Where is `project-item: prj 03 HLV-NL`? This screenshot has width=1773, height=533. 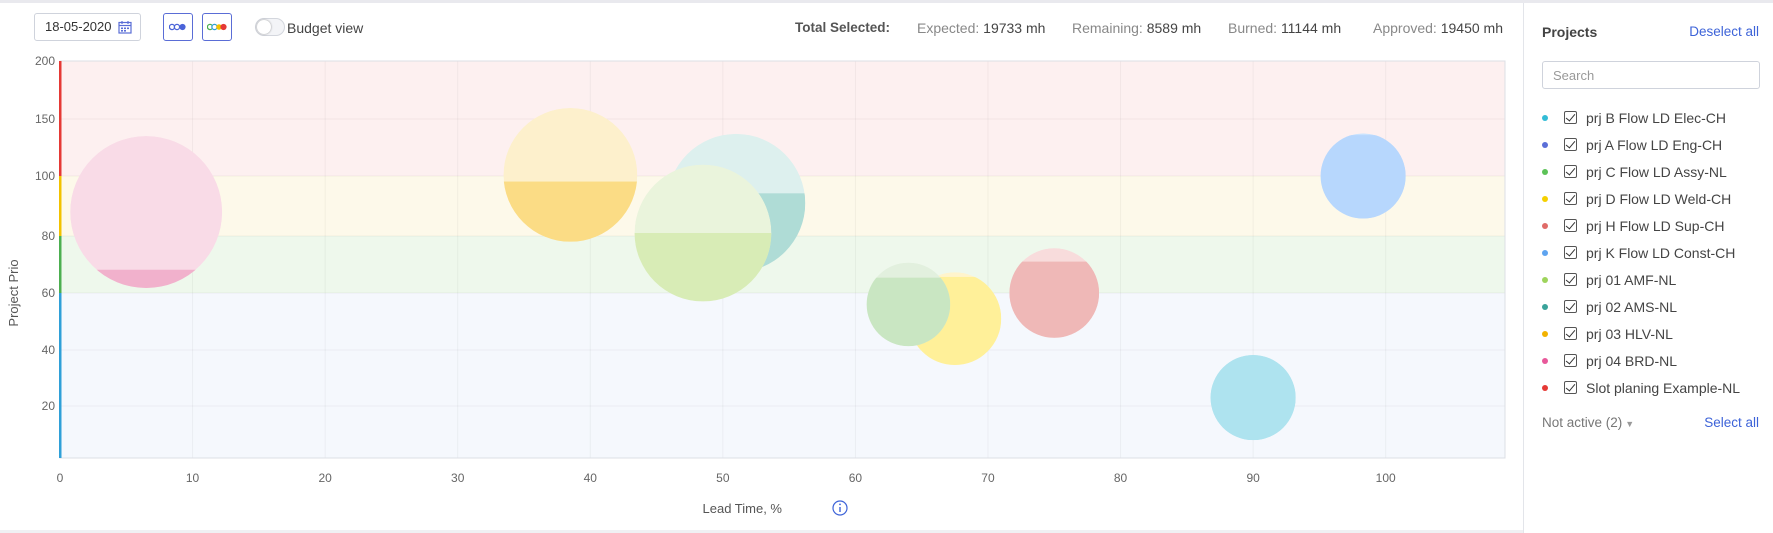
project-item: prj 03 HLV-NL is located at coordinates (1654, 333).